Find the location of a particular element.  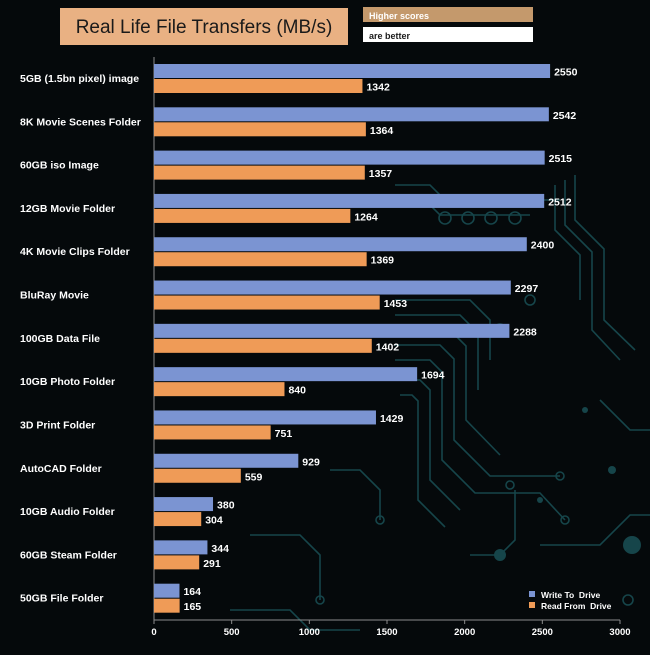

value-label-read: 1342 is located at coordinates (378, 88).